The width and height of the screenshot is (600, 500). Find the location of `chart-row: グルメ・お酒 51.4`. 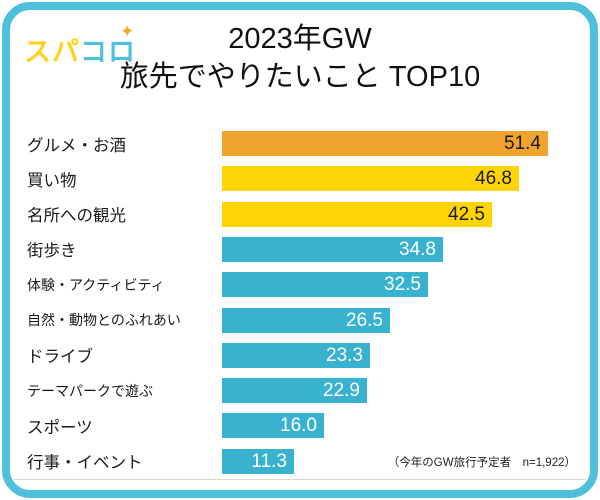

chart-row: グルメ・お酒 51.4 is located at coordinates (300, 143).